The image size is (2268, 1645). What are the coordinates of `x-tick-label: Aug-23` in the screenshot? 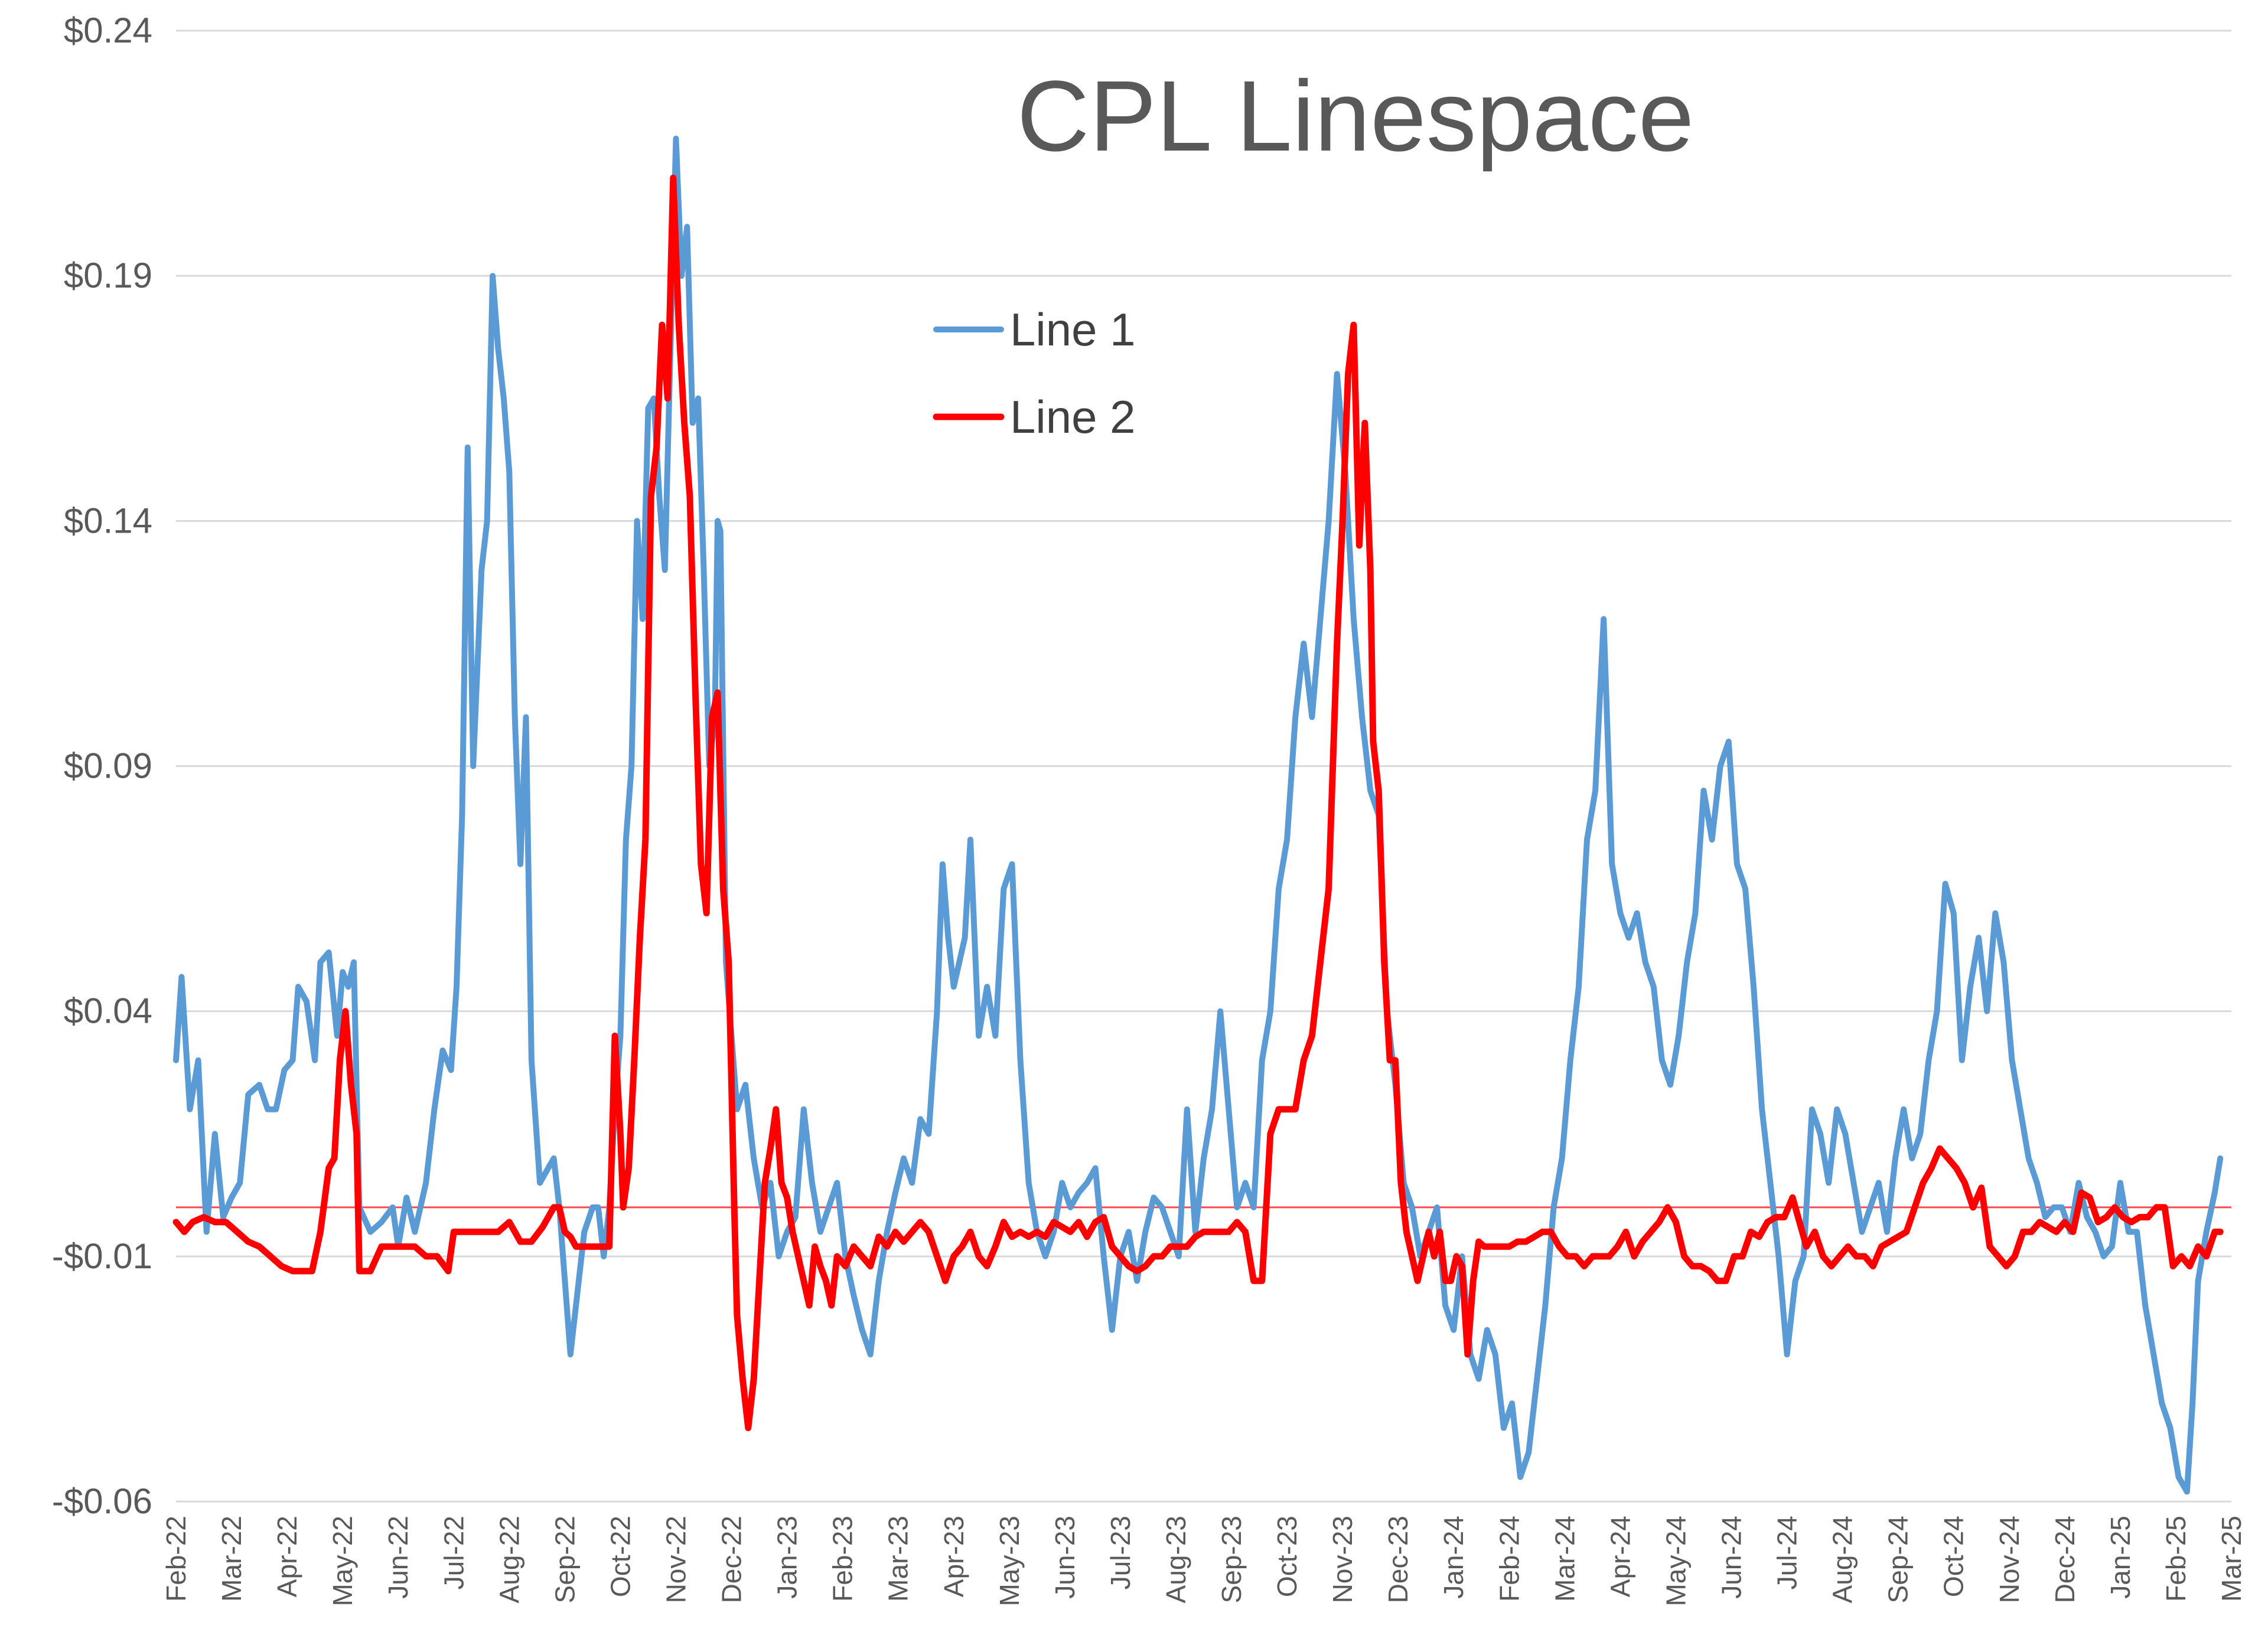 It's located at (1176, 1559).